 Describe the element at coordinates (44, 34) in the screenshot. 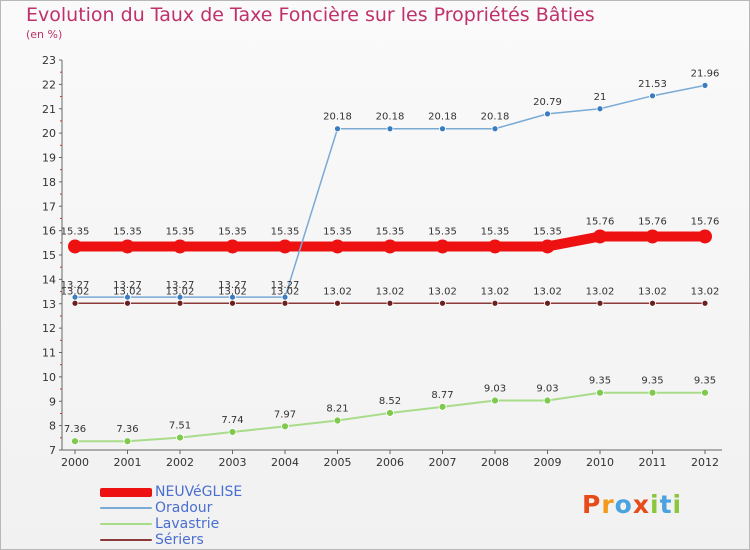

I see `chart-subtitle: (en %)` at that location.